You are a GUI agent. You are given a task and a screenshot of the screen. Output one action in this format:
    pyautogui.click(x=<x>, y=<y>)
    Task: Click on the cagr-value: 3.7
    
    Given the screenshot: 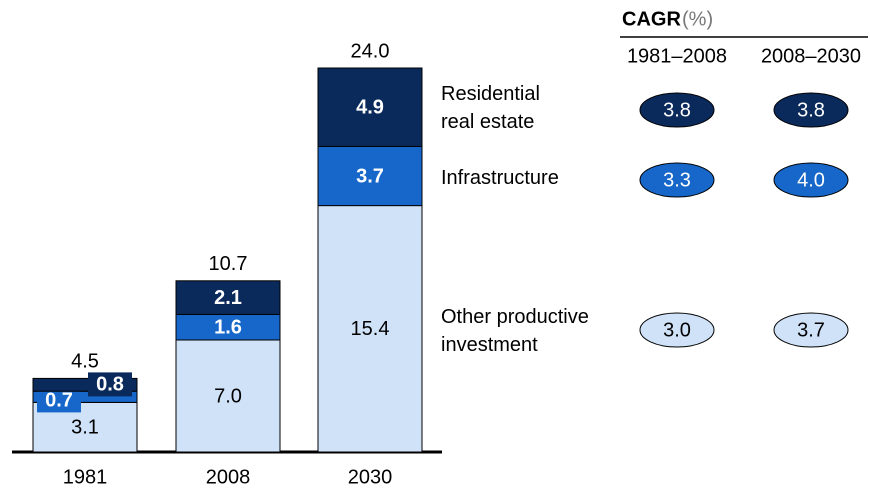 What is the action you would take?
    pyautogui.click(x=811, y=330)
    